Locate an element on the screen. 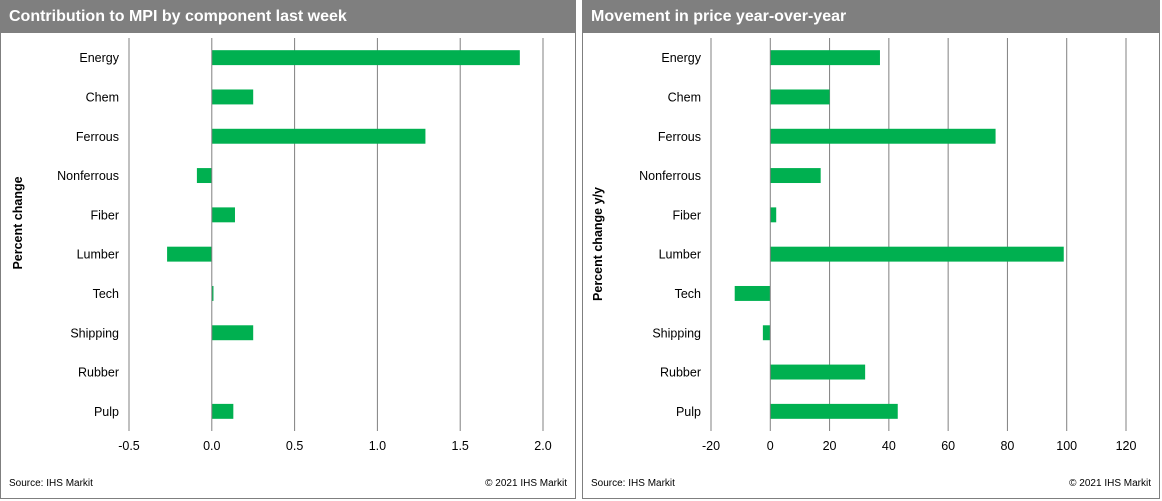 The height and width of the screenshot is (501, 1162). x-tick-label: 0 is located at coordinates (770, 446).